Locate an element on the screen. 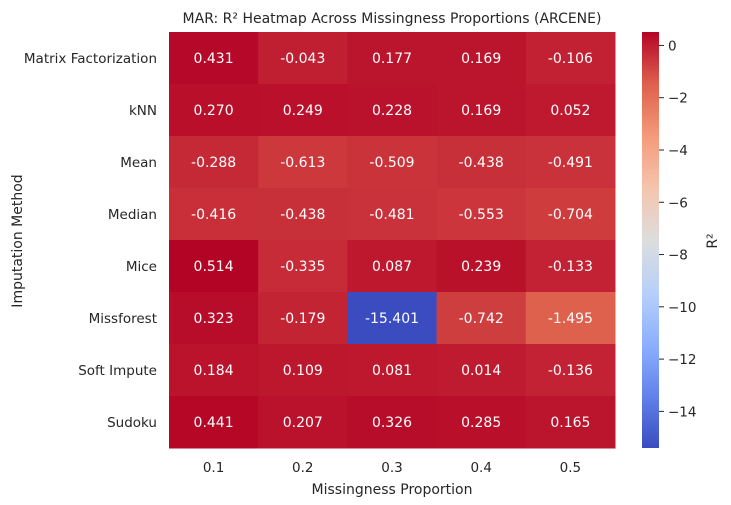  cell-value-label: -0.335 is located at coordinates (302, 267).